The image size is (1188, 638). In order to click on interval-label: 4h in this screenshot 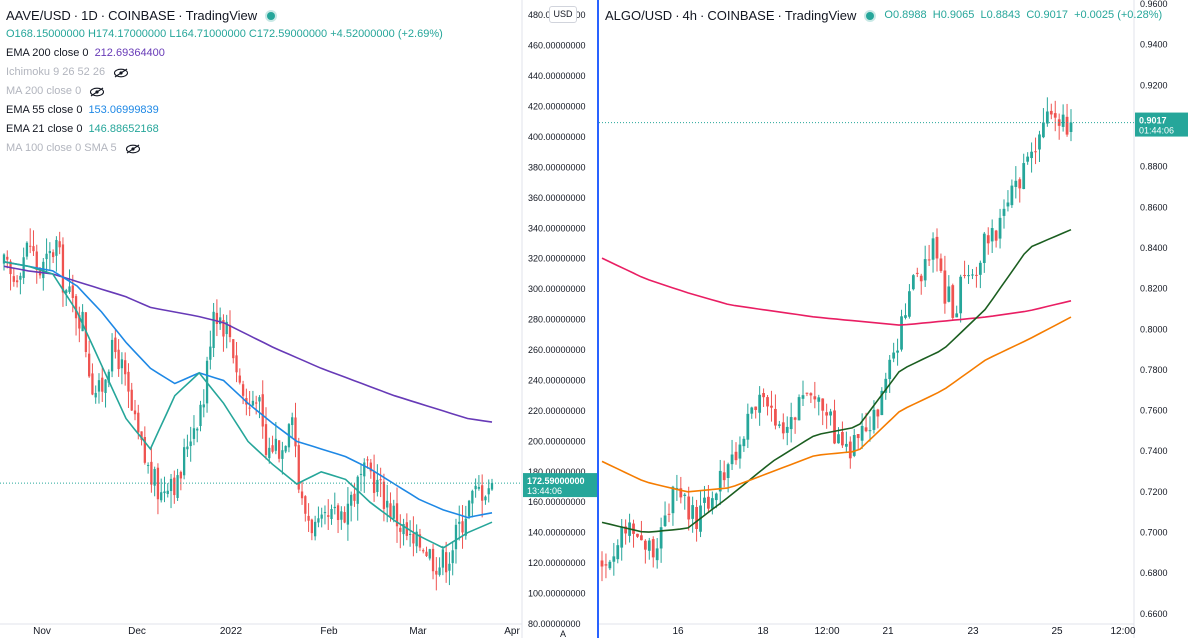, I will do `click(689, 15)`.